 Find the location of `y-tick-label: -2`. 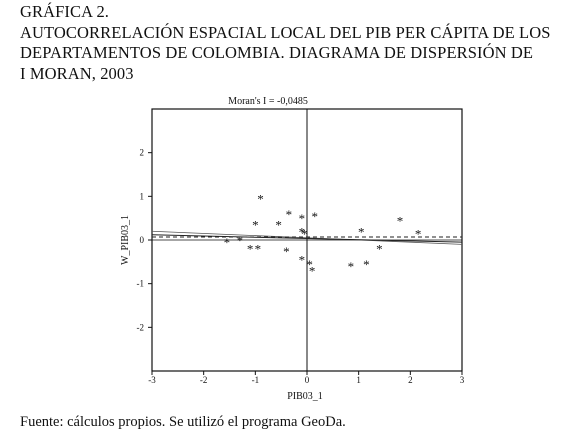

y-tick-label: -2 is located at coordinates (141, 327).